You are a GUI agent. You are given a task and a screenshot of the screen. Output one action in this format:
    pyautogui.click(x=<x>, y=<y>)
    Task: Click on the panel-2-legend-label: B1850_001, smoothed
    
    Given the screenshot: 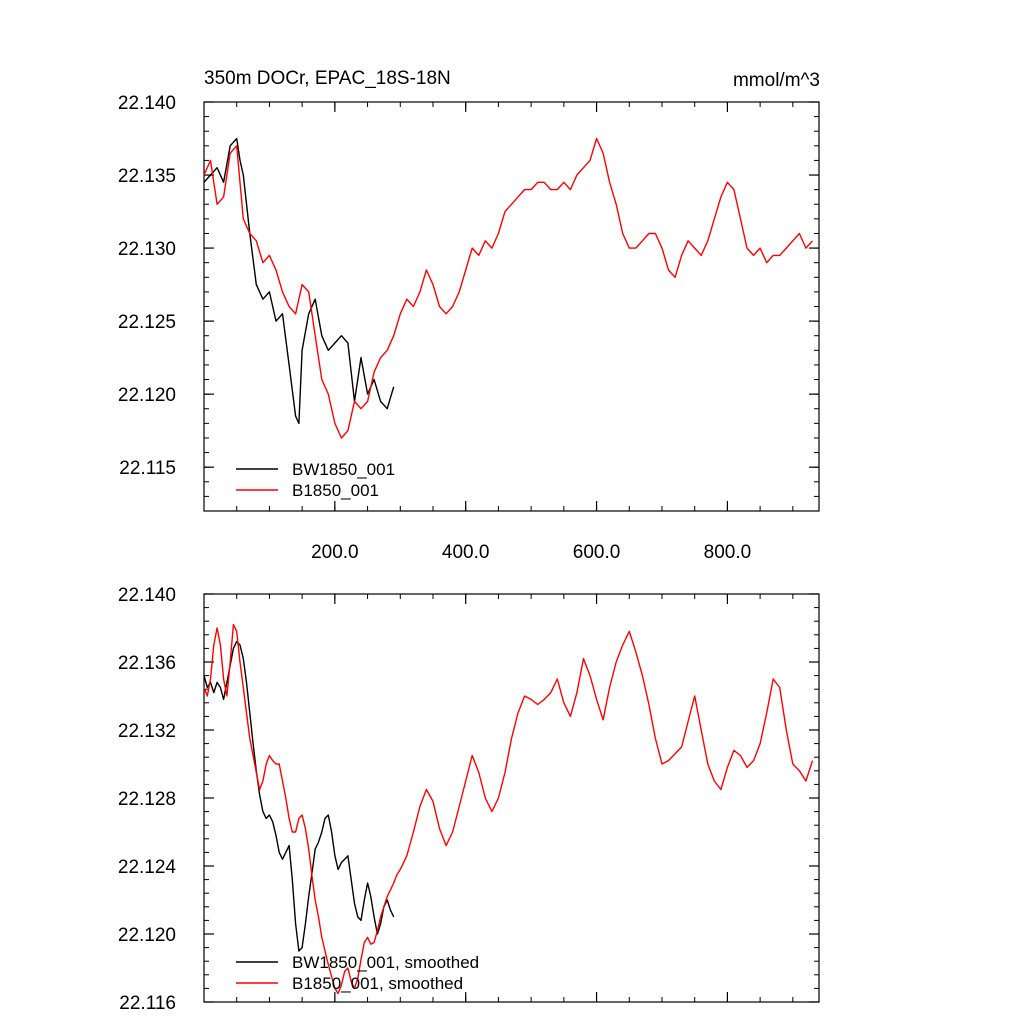 What is the action you would take?
    pyautogui.click(x=377, y=983)
    